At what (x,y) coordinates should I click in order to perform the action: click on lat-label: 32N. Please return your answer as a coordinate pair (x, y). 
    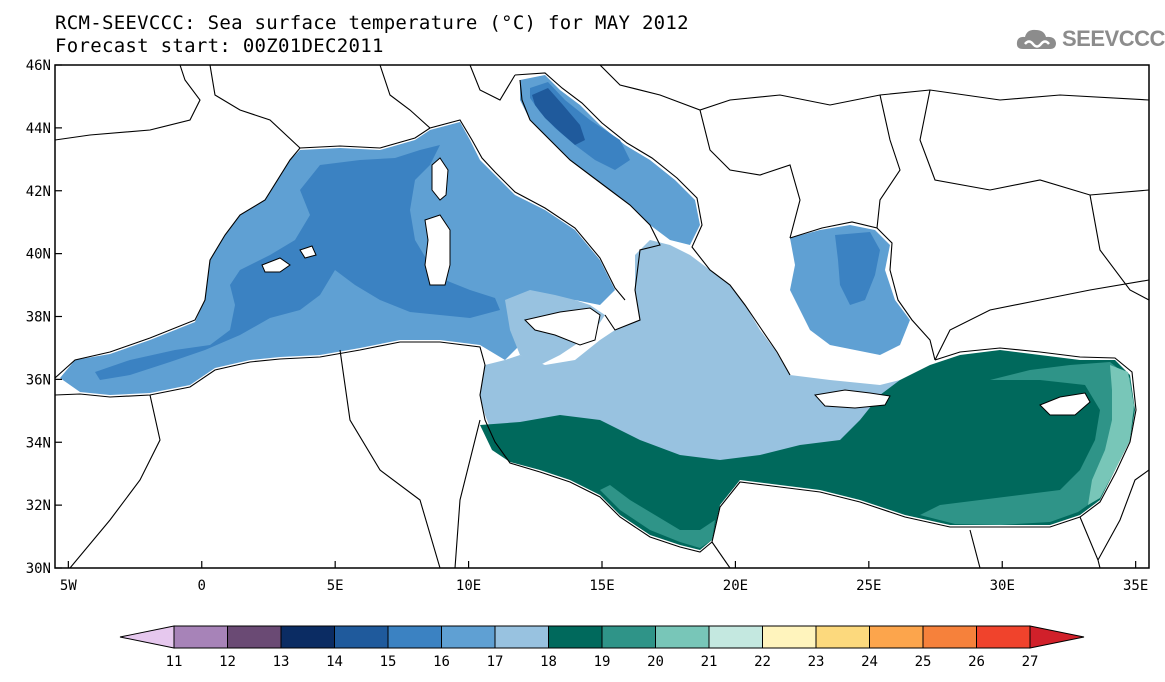
    Looking at the image, I should click on (38, 506).